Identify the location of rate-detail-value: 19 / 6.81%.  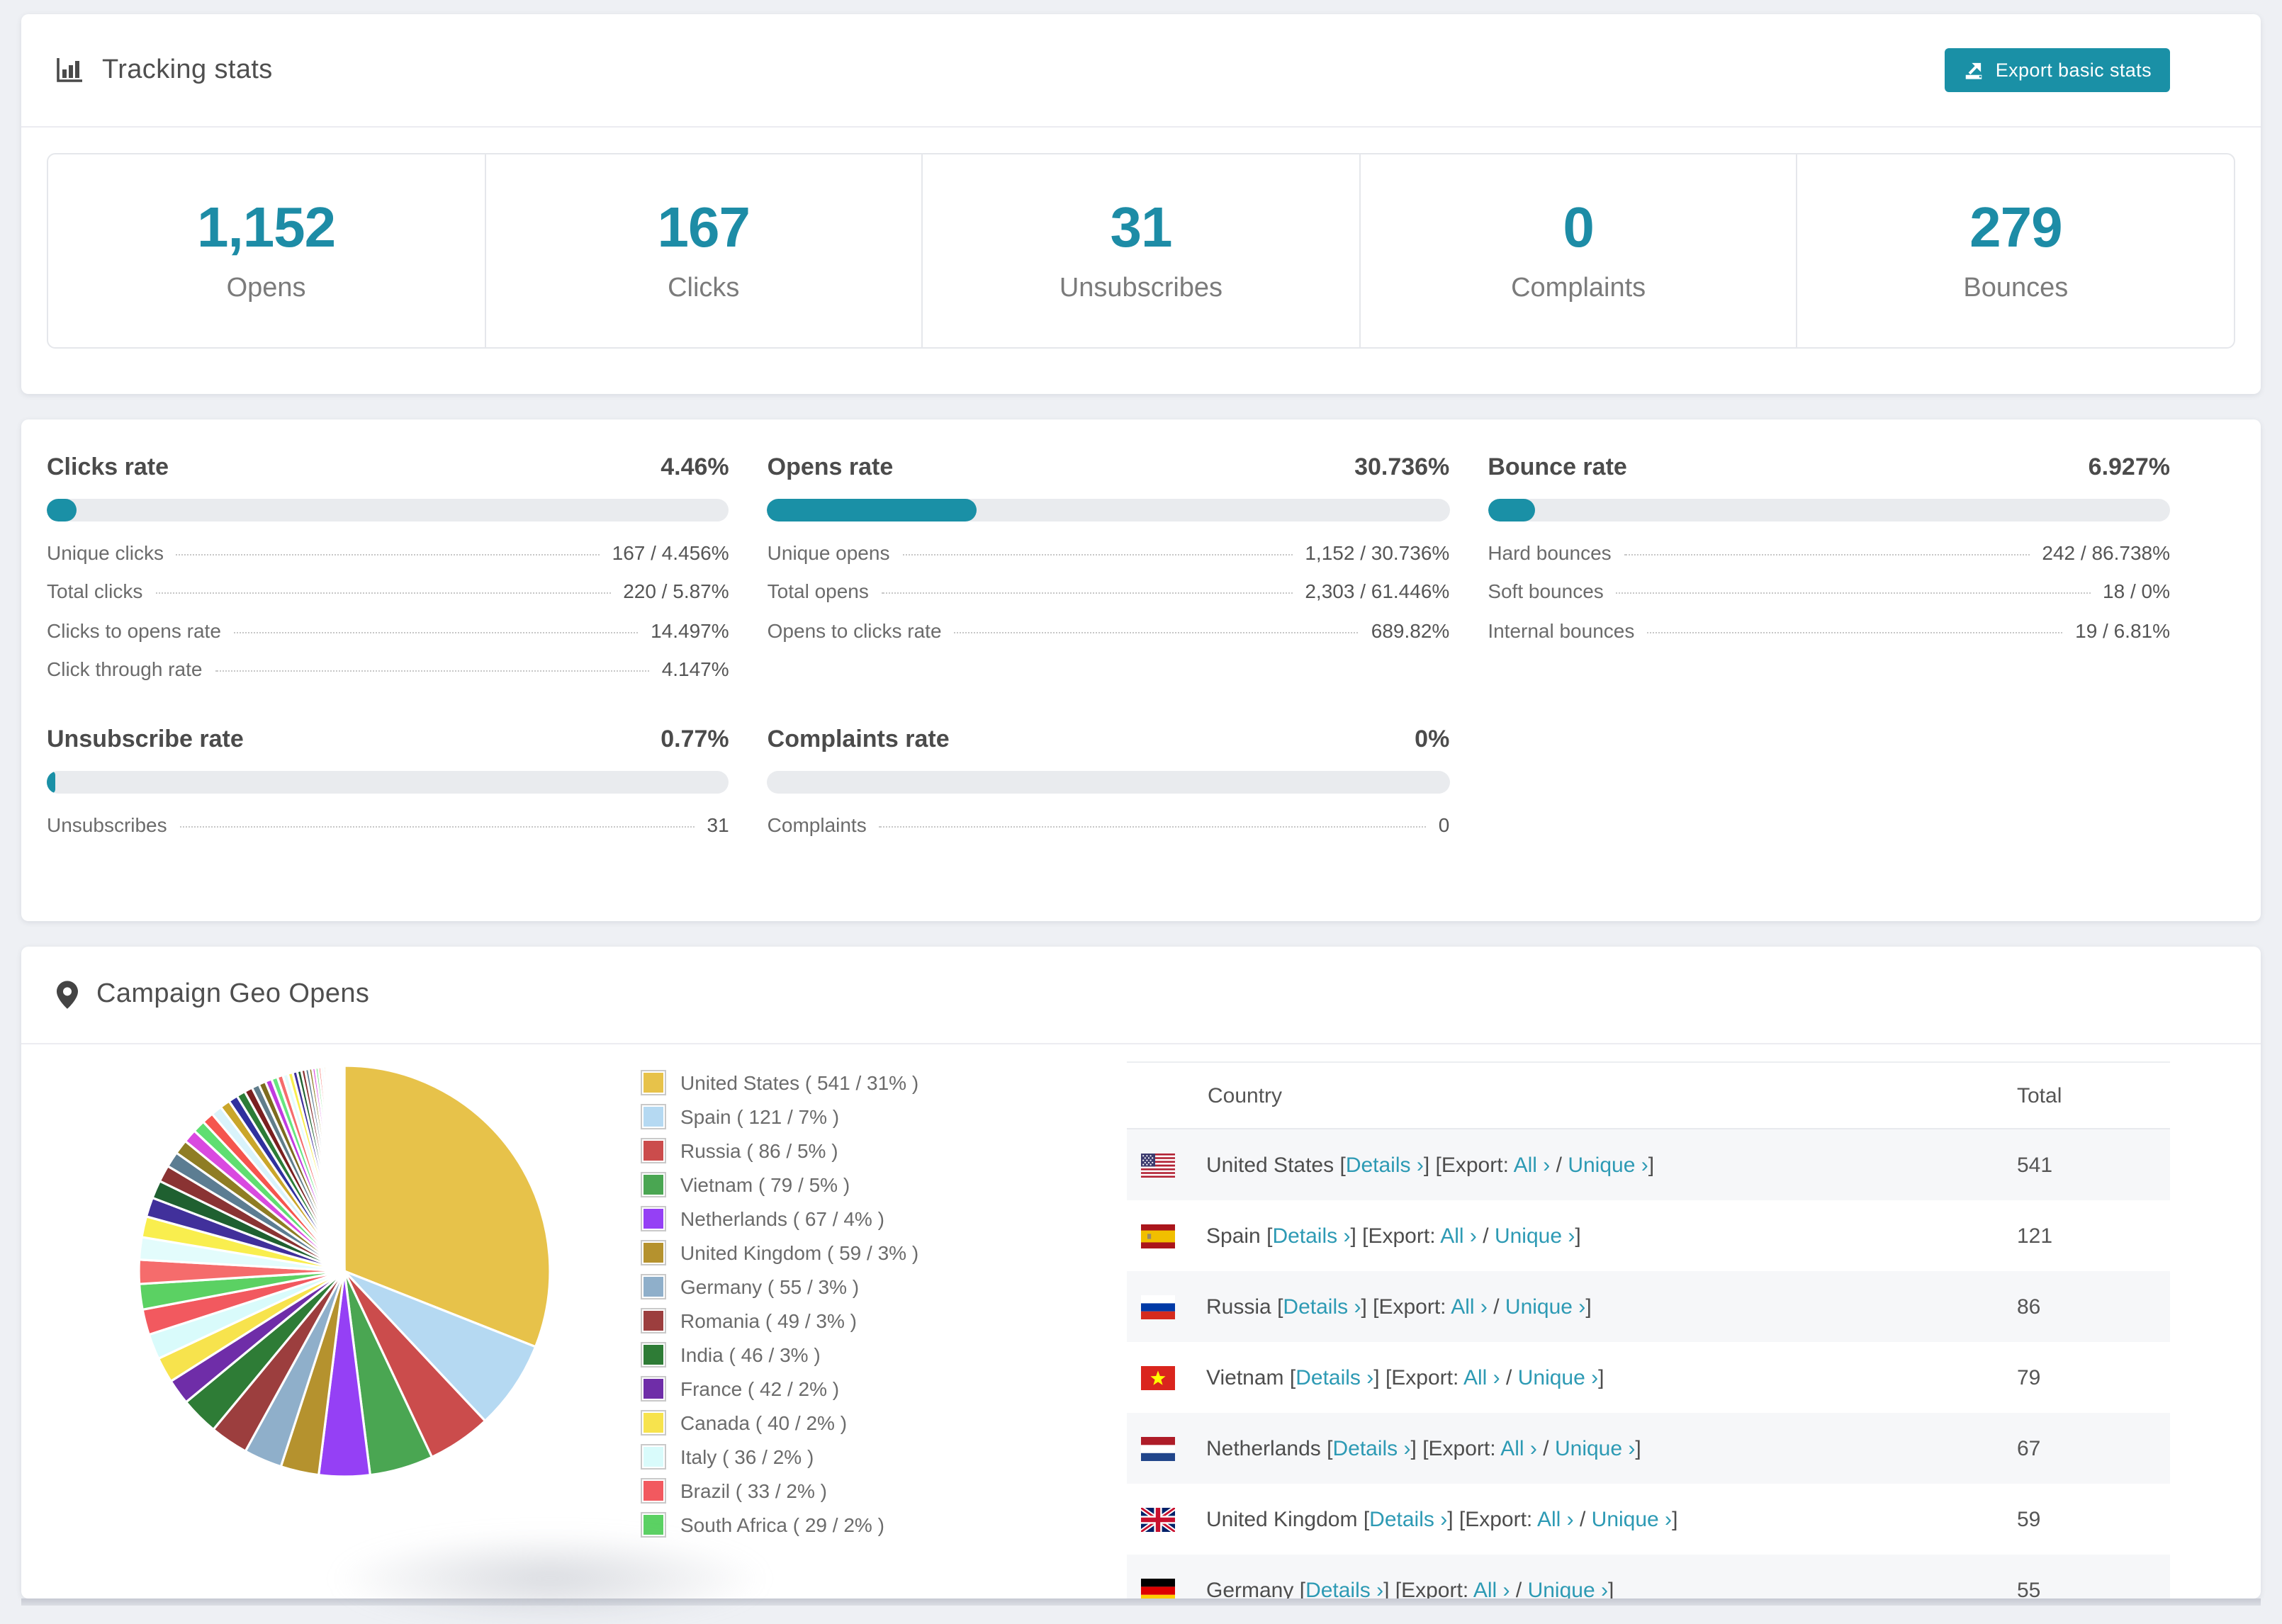
(2122, 630).